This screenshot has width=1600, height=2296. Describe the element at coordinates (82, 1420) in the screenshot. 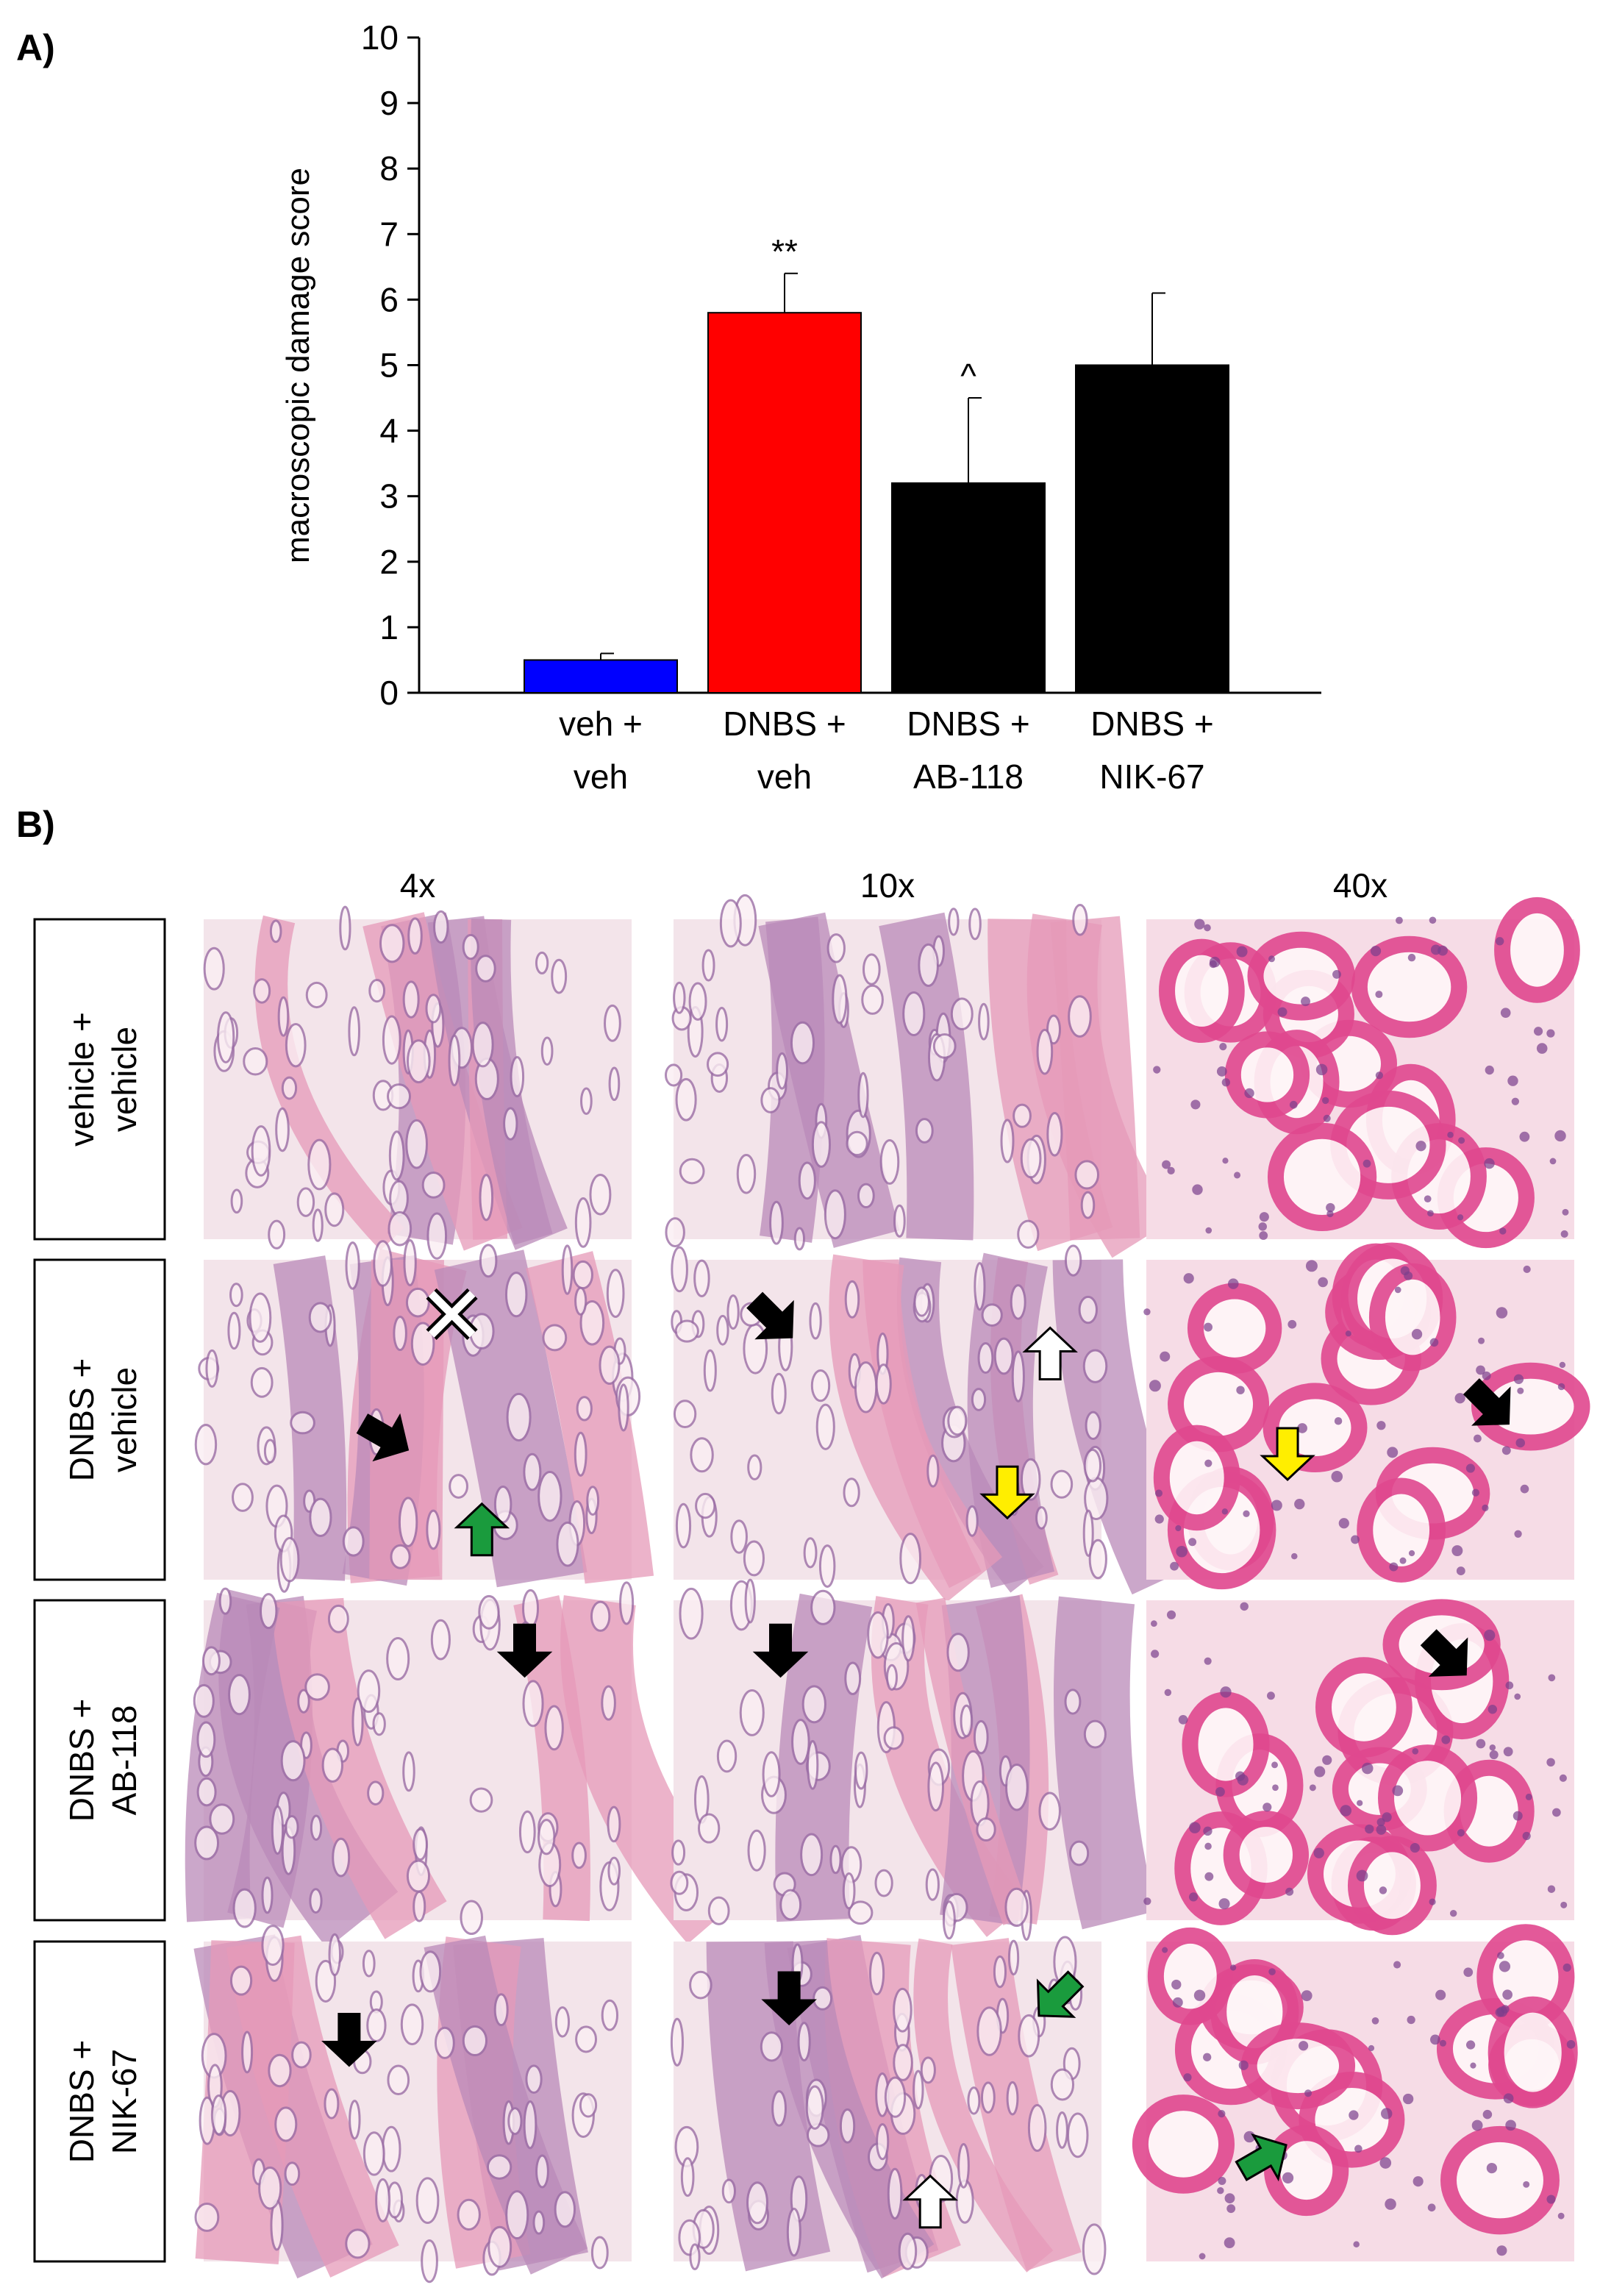

I see `row-label-line: DNBS +` at that location.